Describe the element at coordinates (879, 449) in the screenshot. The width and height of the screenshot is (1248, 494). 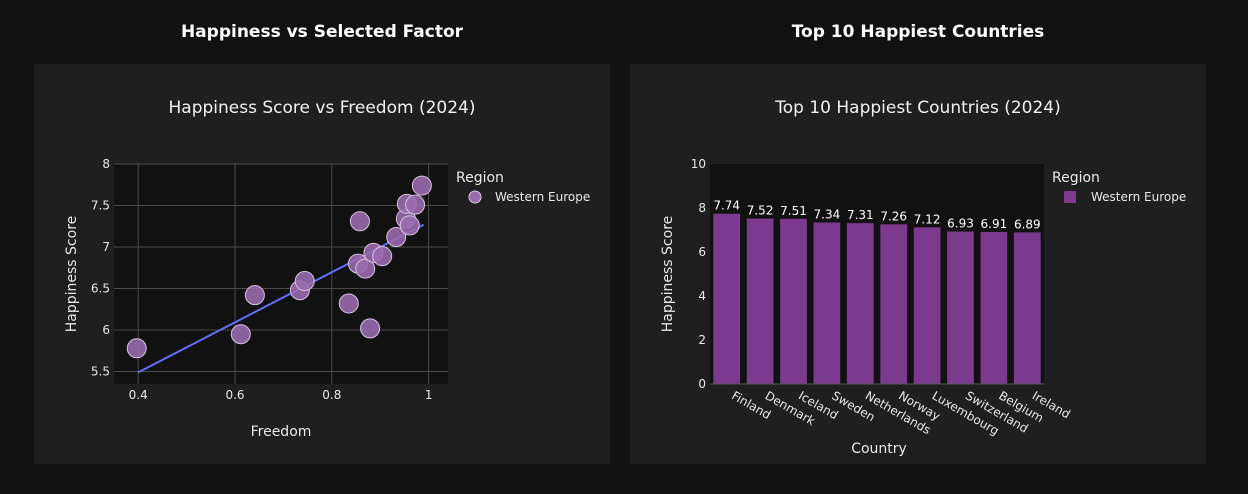
I see `bar-x-axis-label: Country` at that location.